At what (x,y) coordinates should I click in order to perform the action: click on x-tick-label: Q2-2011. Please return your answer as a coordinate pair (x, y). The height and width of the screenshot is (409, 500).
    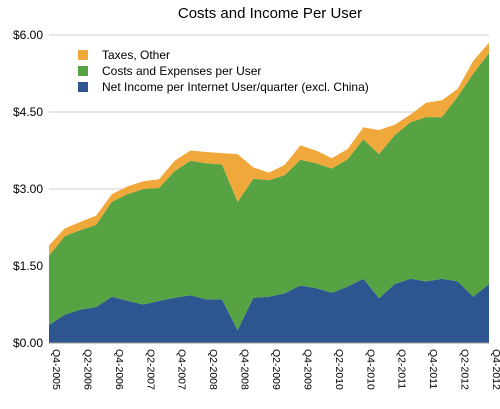
    Looking at the image, I should click on (402, 369).